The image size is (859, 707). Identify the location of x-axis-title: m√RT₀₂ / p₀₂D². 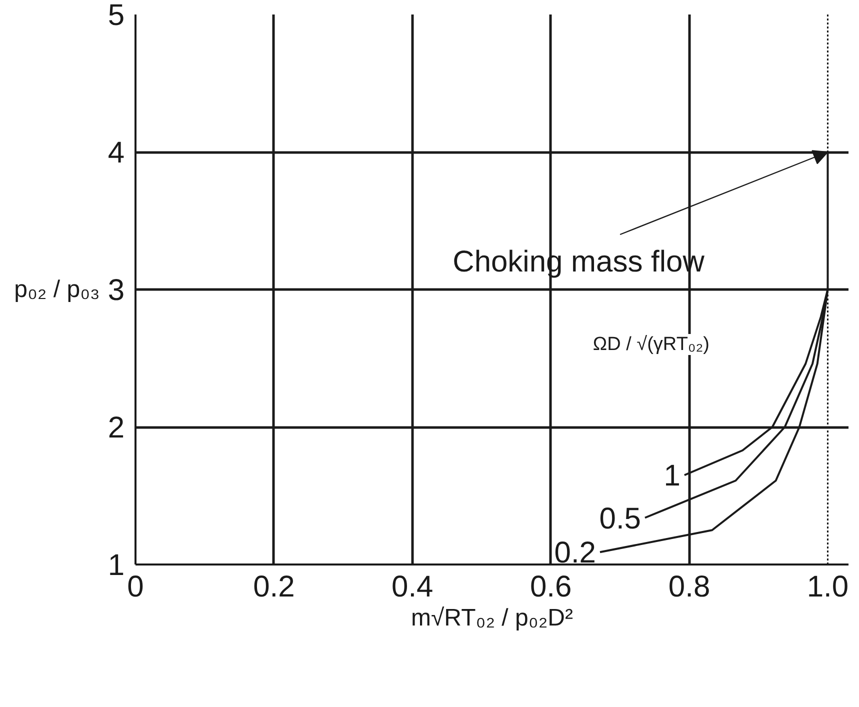
(492, 618).